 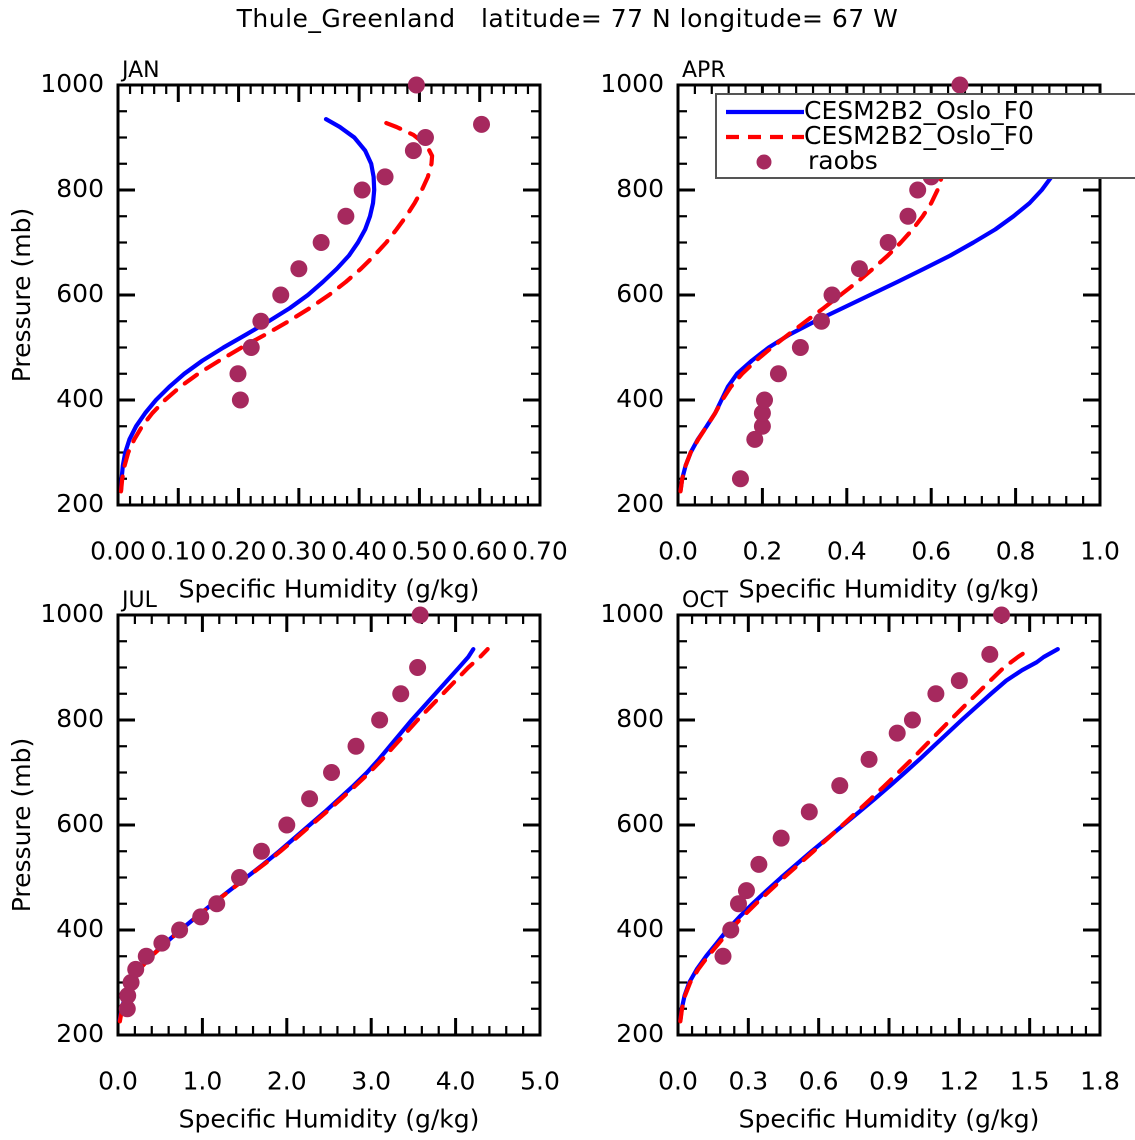 I want to click on x-tick-label: 0.4, so click(x=847, y=550).